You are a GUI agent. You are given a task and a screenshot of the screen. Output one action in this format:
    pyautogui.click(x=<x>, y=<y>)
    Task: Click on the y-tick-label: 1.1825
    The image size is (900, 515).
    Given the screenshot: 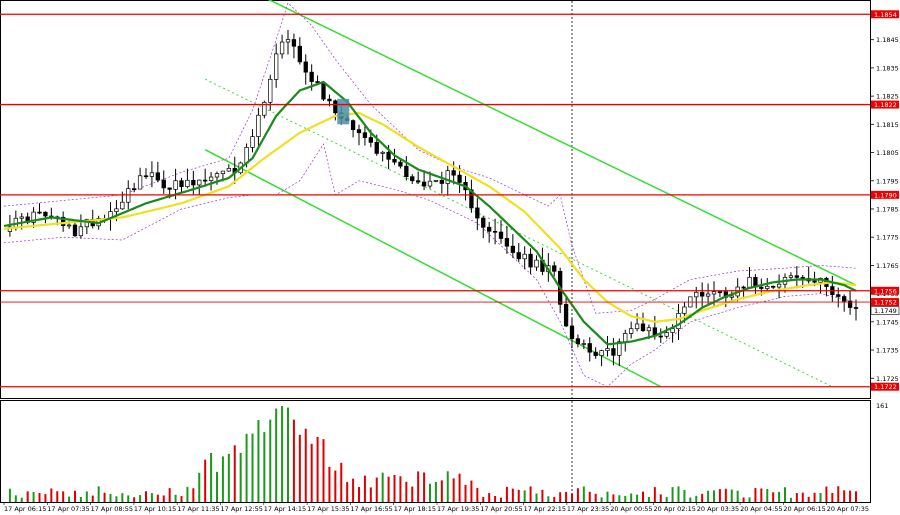 What is the action you would take?
    pyautogui.click(x=887, y=97)
    